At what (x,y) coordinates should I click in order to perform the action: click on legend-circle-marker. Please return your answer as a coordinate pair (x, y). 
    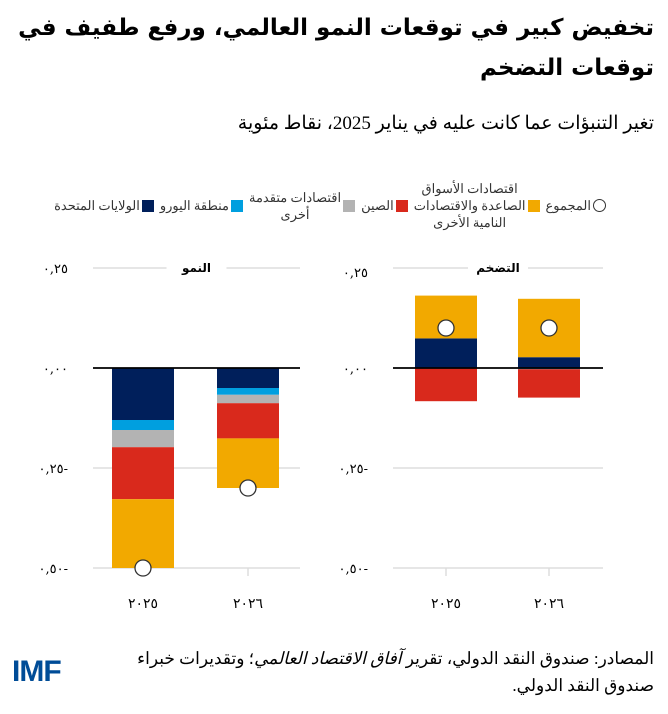
    Looking at the image, I should click on (599, 205).